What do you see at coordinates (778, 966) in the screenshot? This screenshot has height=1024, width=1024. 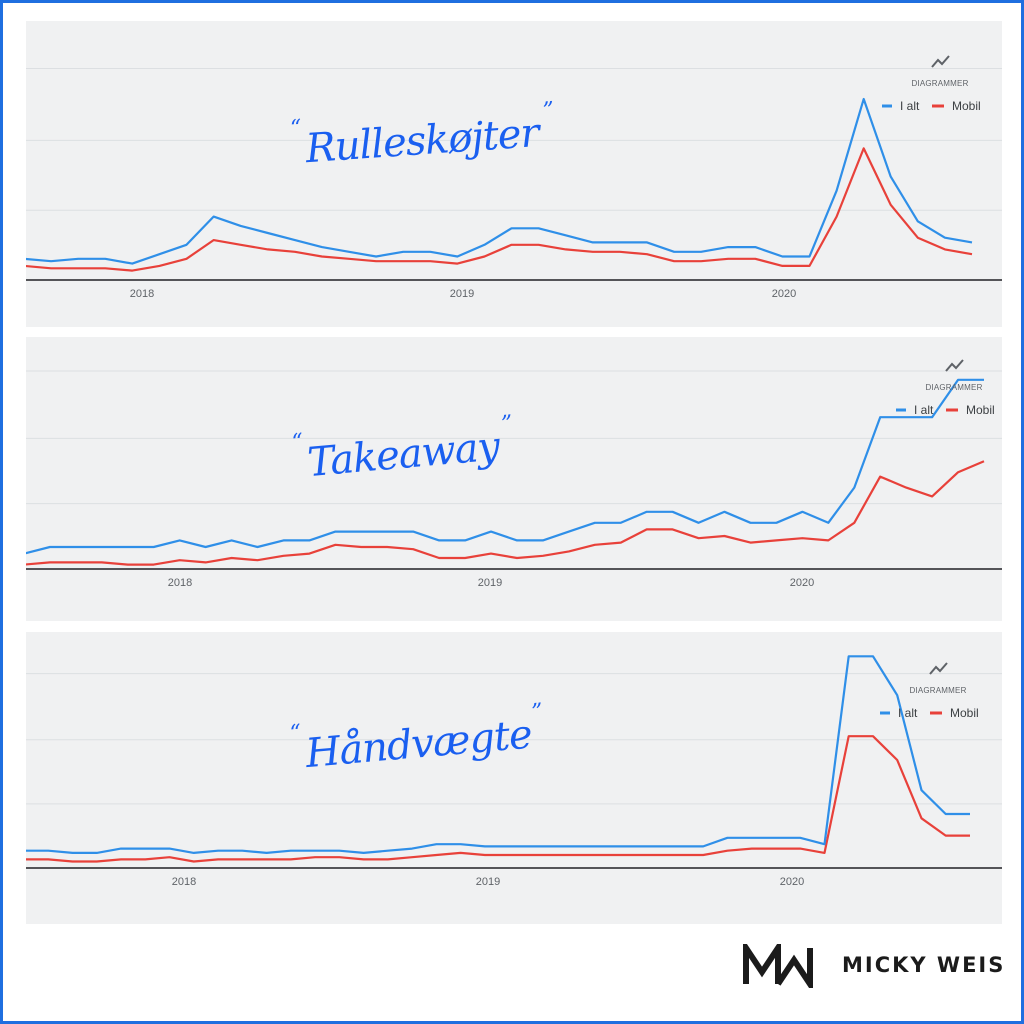 I see `logo-mark-icon` at bounding box center [778, 966].